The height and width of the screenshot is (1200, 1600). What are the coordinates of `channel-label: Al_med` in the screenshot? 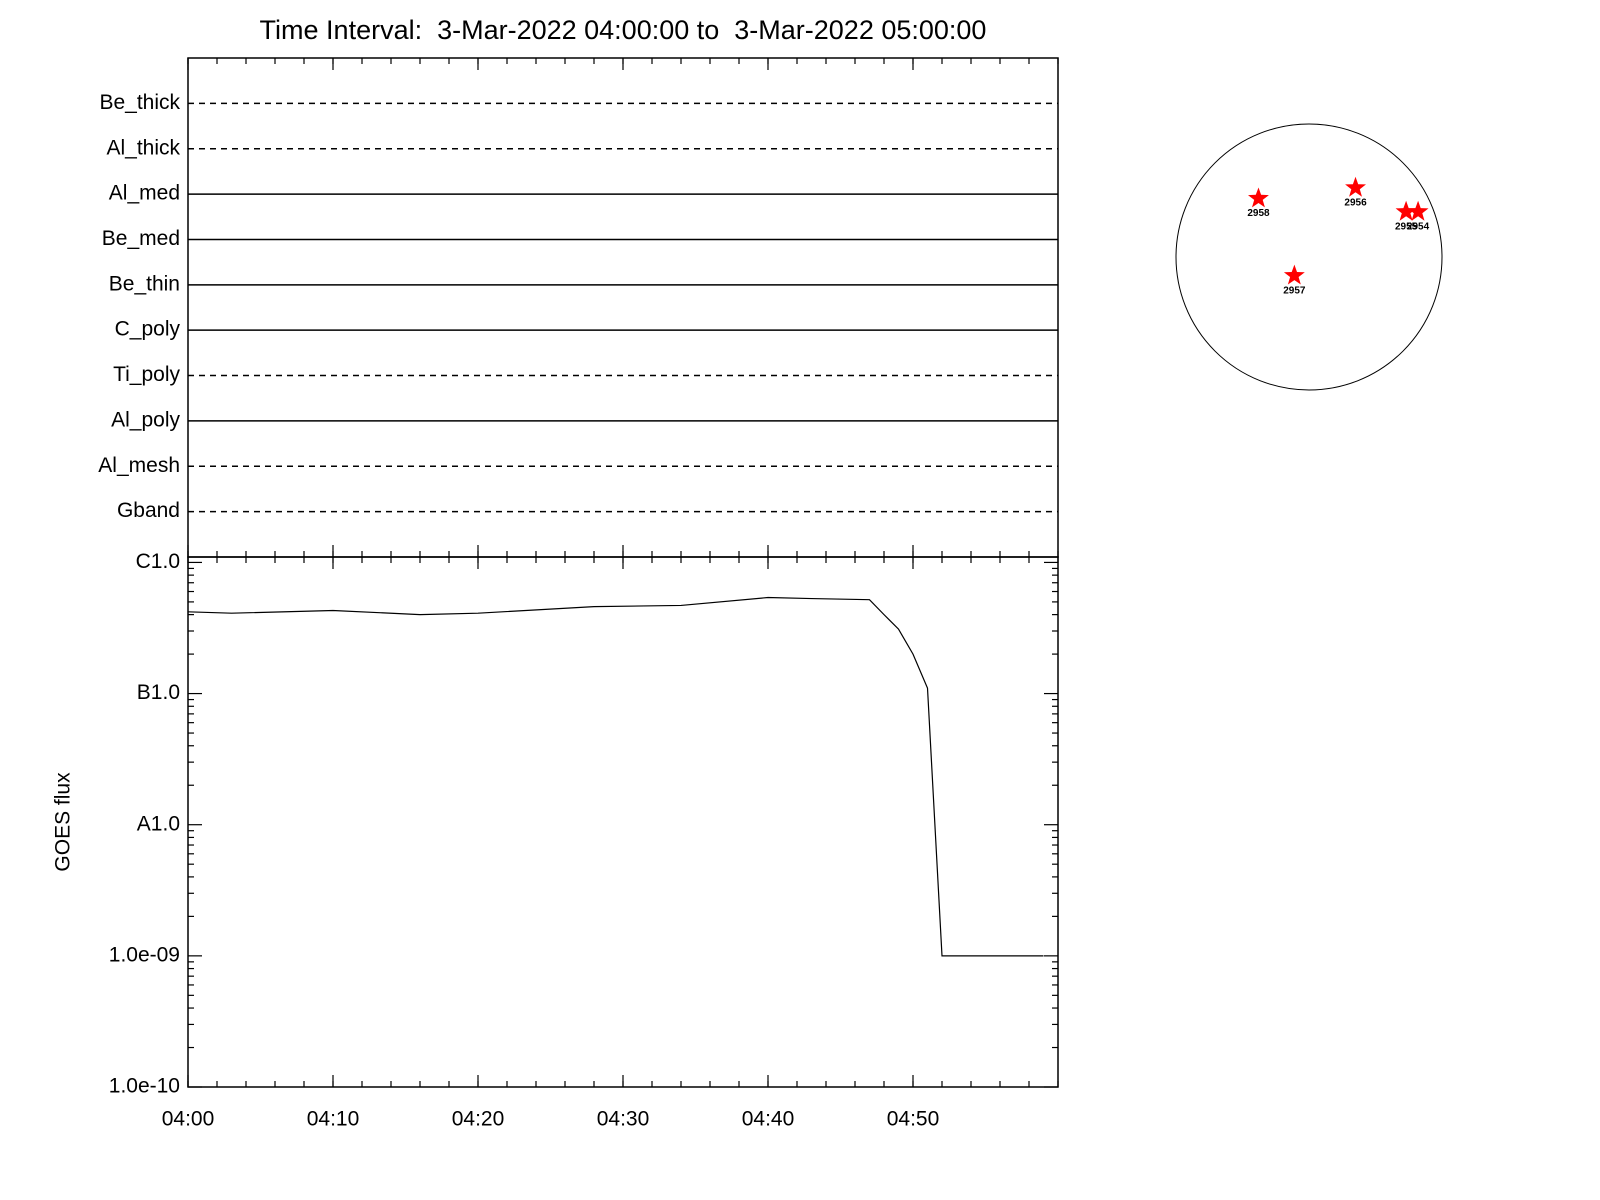 It's located at (144, 193).